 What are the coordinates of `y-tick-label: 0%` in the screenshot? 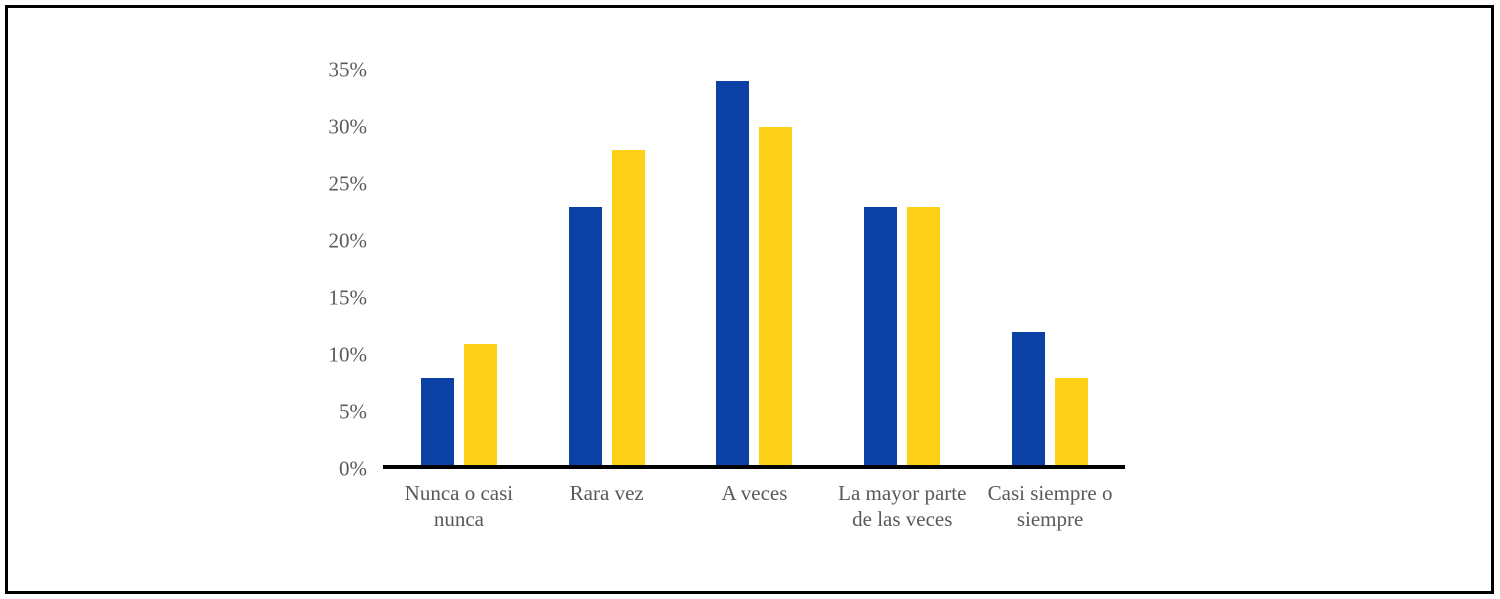 It's located at (353, 468).